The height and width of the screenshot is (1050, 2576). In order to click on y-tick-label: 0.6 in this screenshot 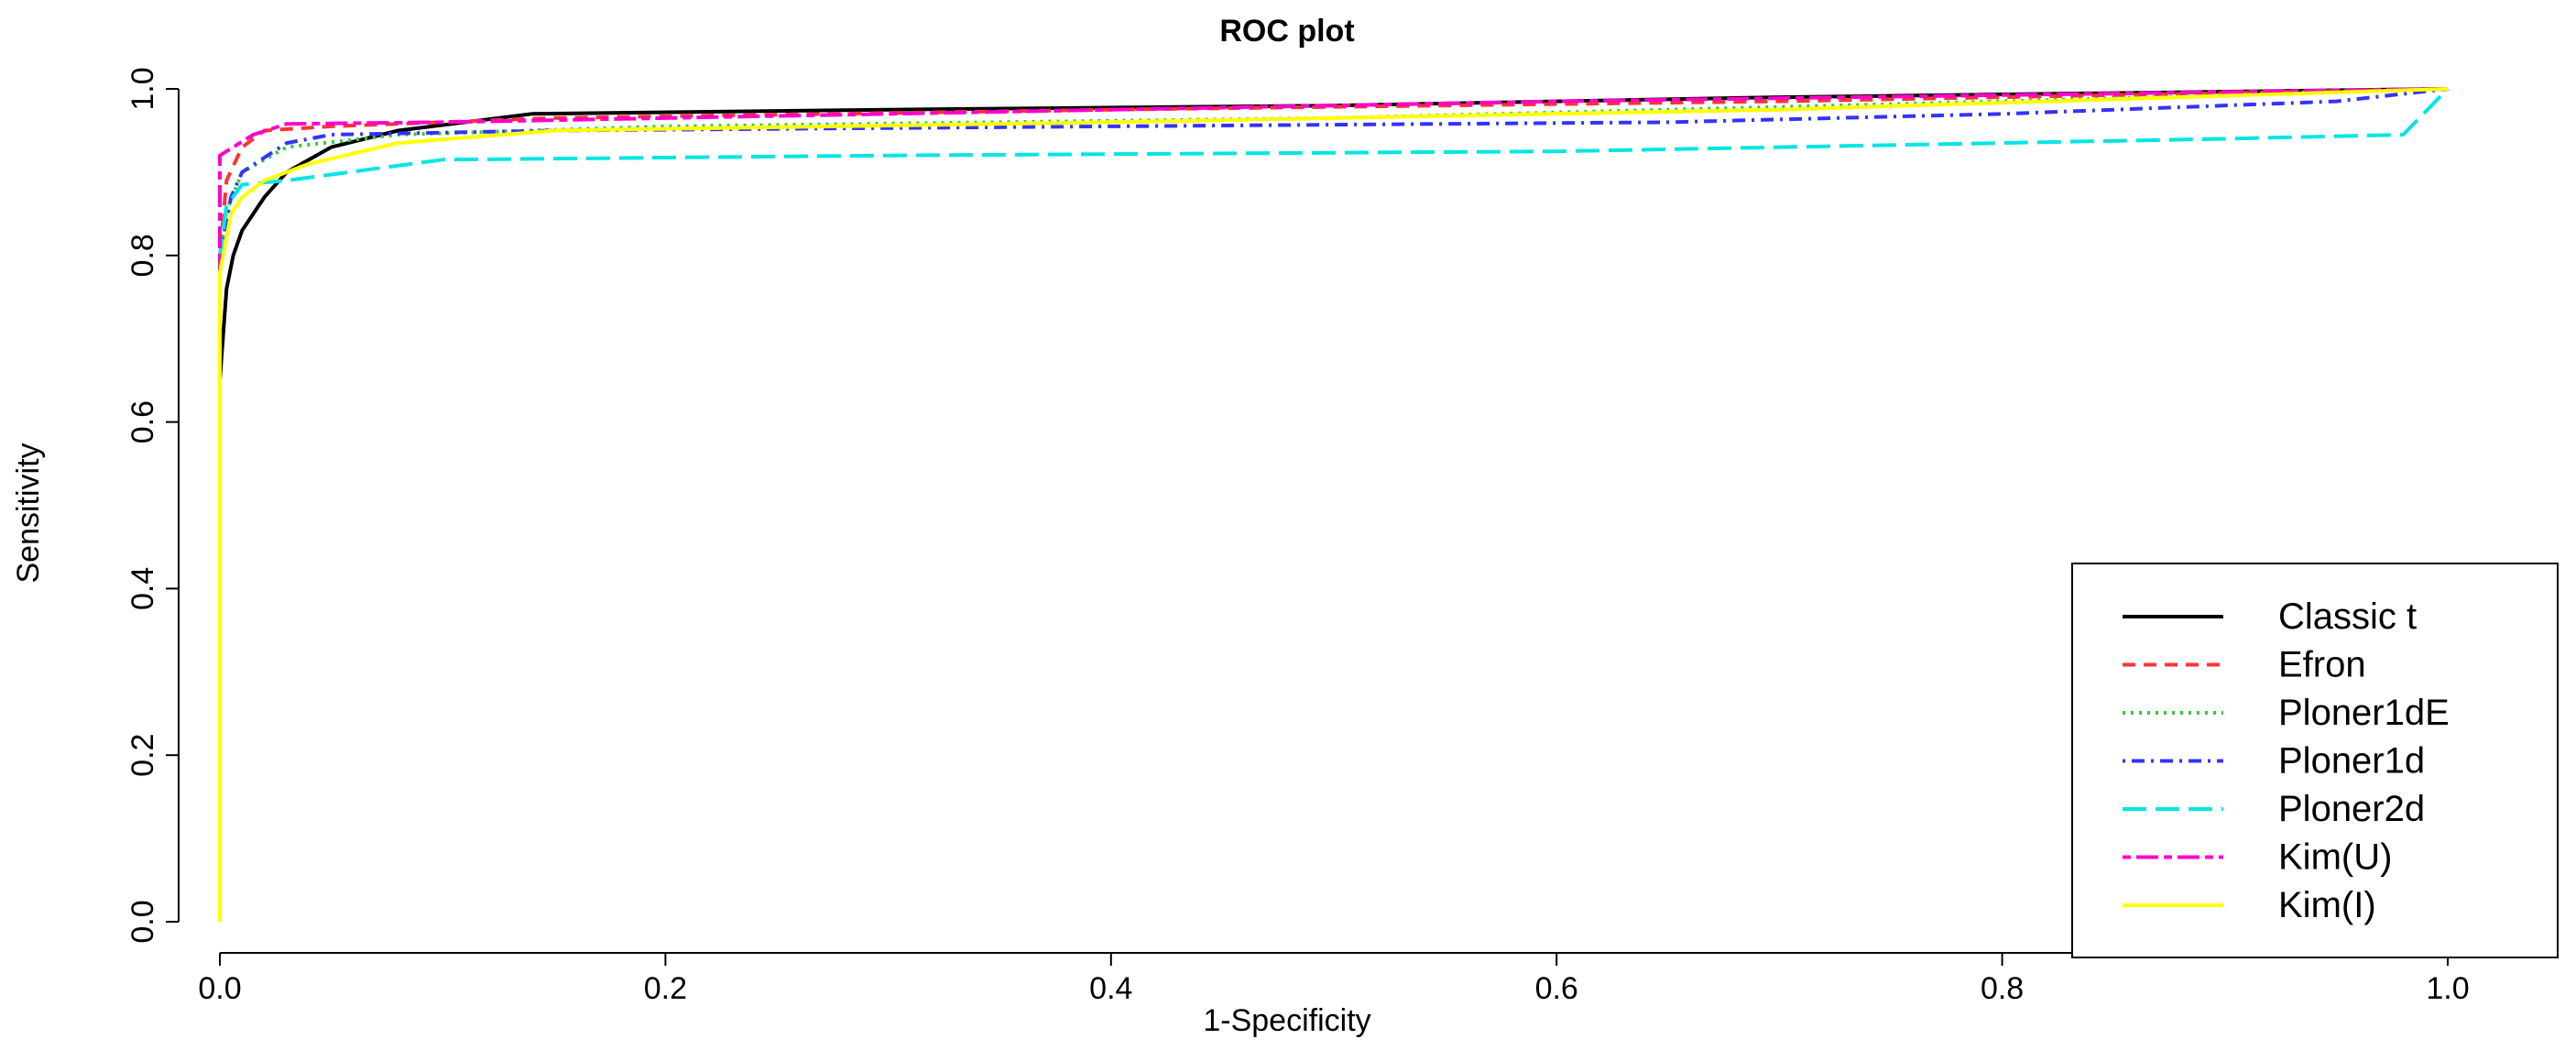, I will do `click(143, 421)`.